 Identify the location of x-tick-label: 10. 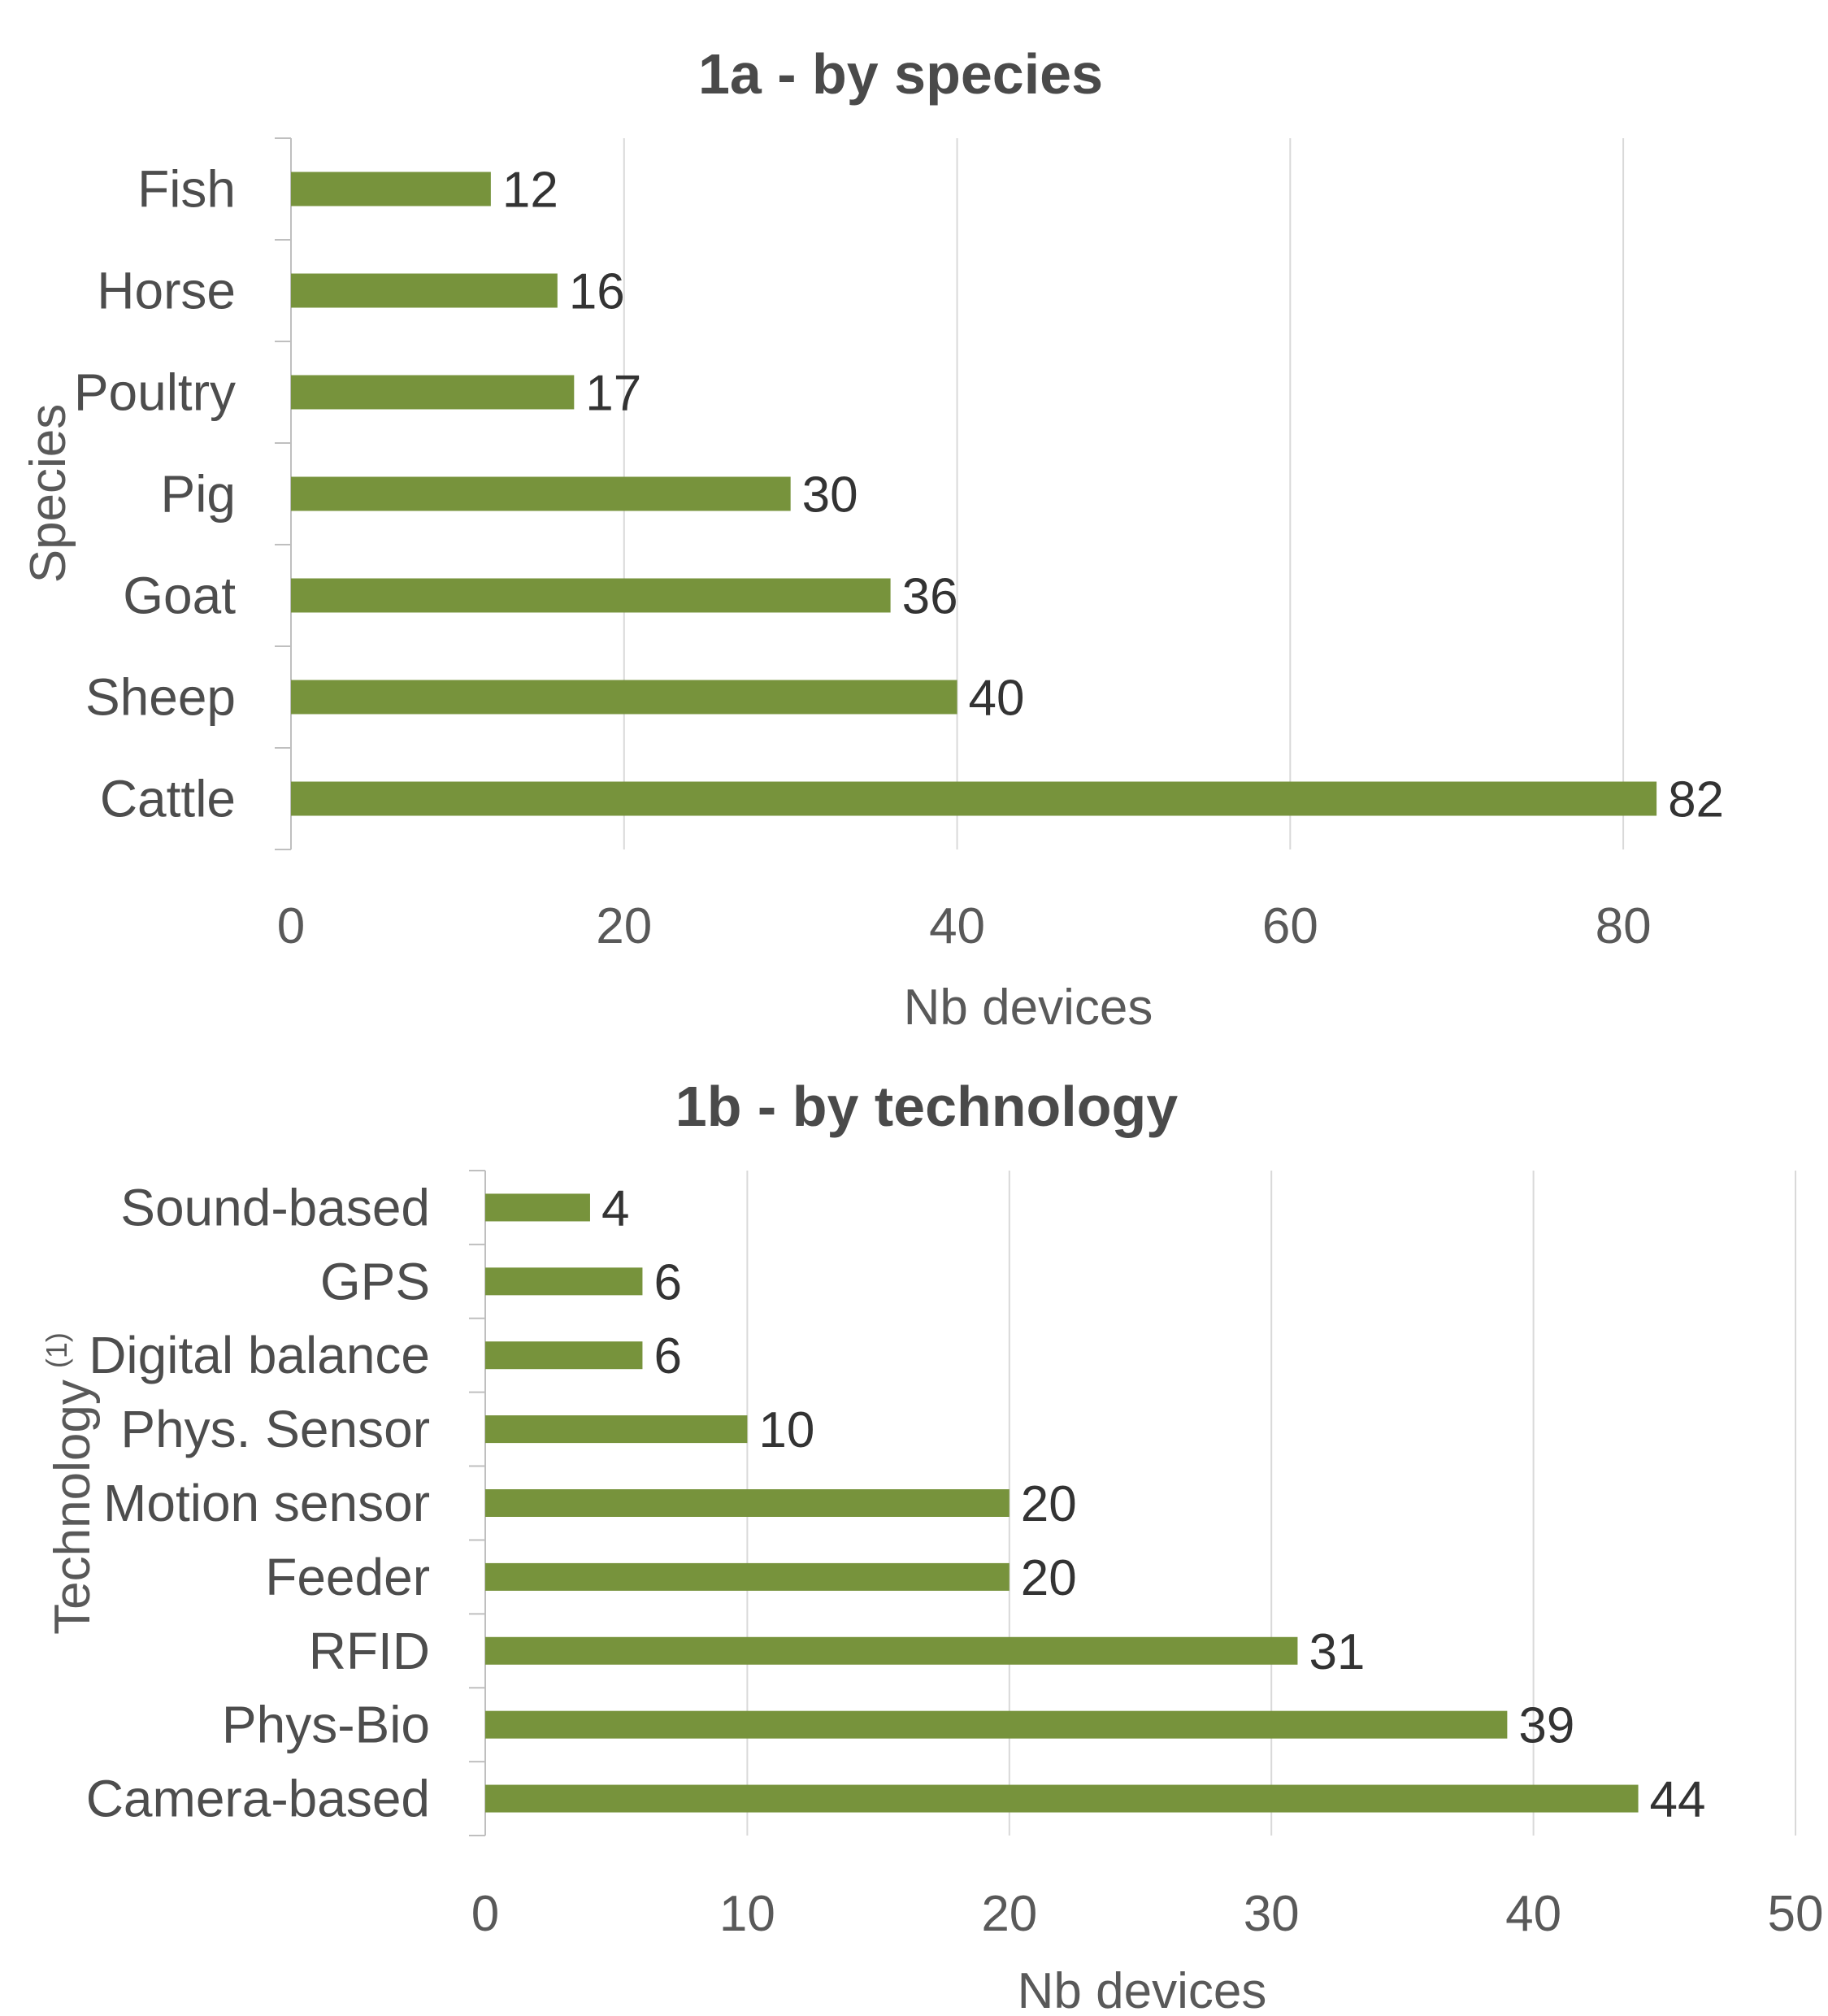
(747, 1914).